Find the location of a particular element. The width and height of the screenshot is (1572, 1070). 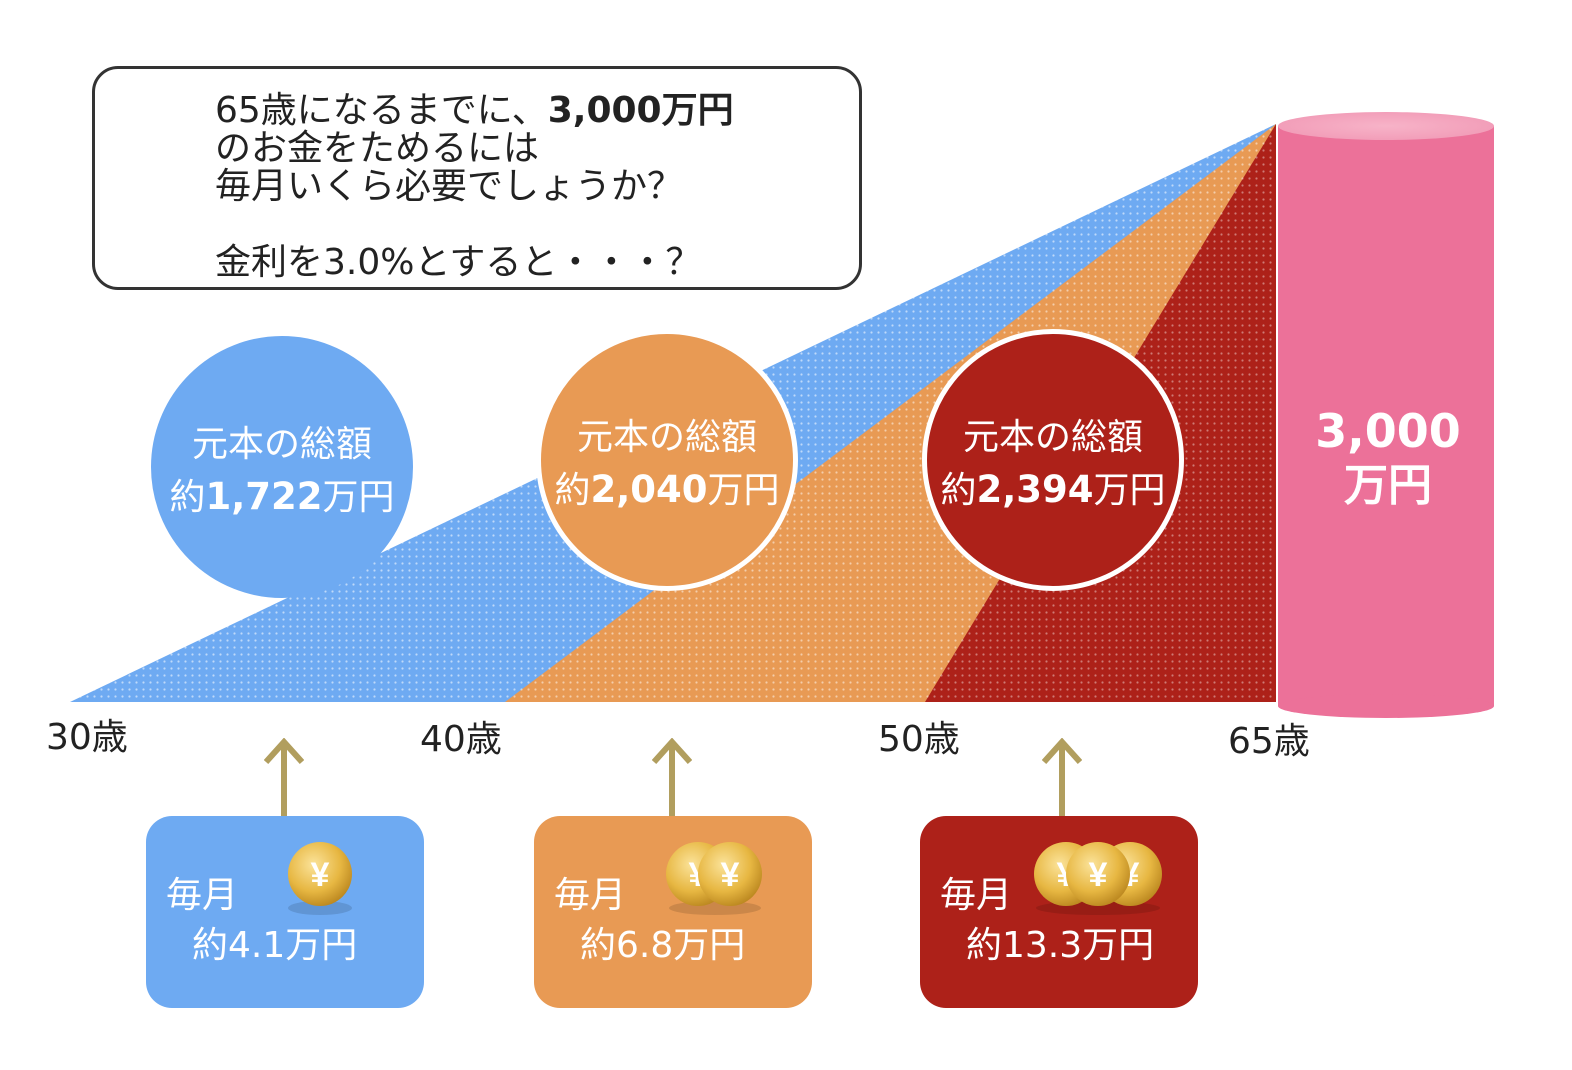

age-label-50: 50歳 is located at coordinates (919, 739).